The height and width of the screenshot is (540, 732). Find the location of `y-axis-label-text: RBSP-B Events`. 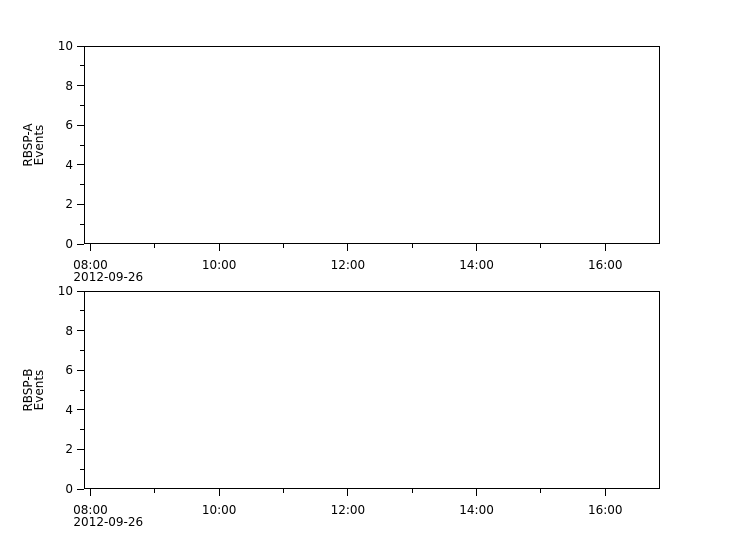

y-axis-label-text: RBSP-B Events is located at coordinates (33, 390).